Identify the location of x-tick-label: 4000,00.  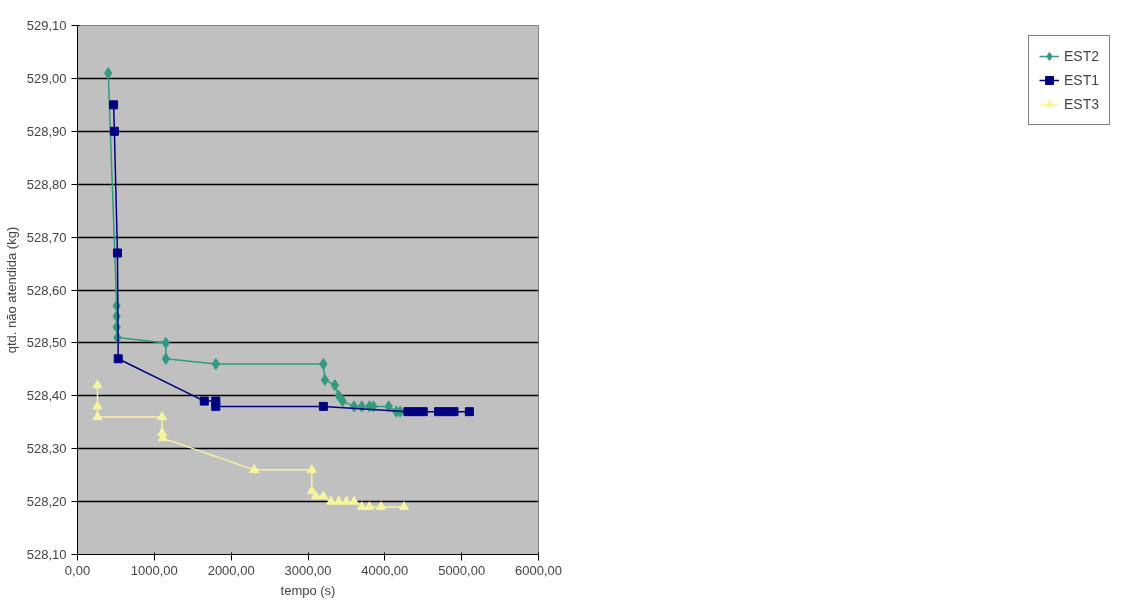
(385, 570).